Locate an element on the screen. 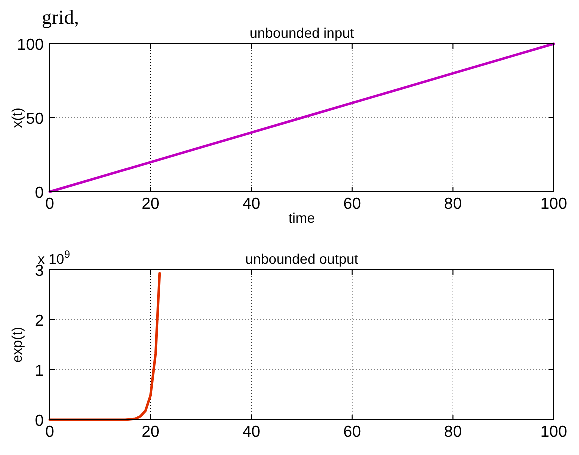 The height and width of the screenshot is (455, 579). y-axis-title: exp(t) is located at coordinates (17, 345).